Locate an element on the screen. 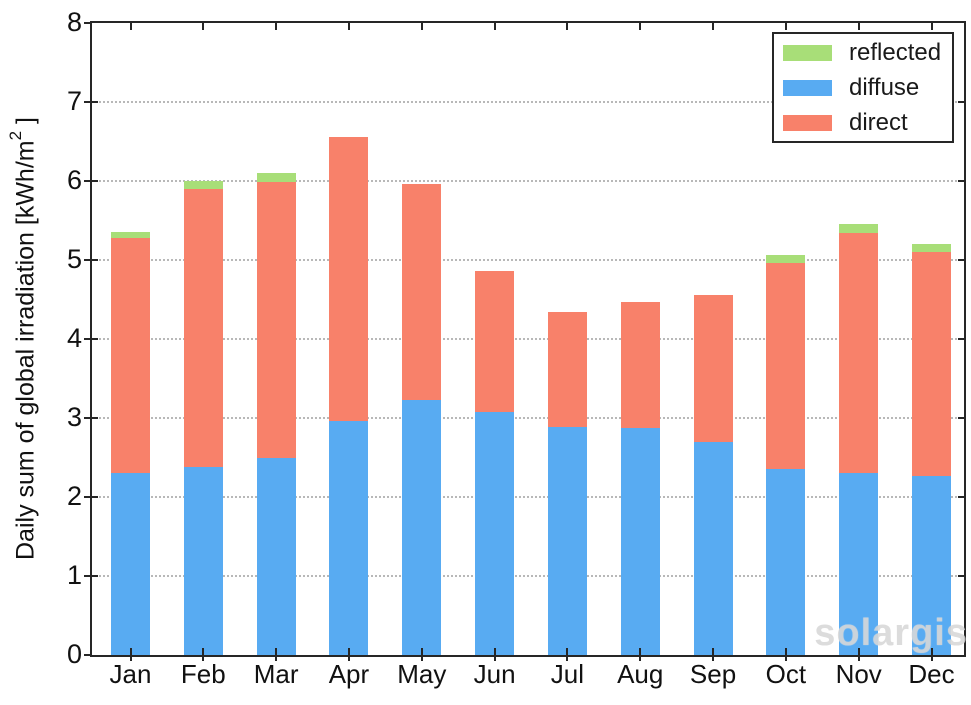  x-tick-bottom-outer-aug is located at coordinates (640, 658).